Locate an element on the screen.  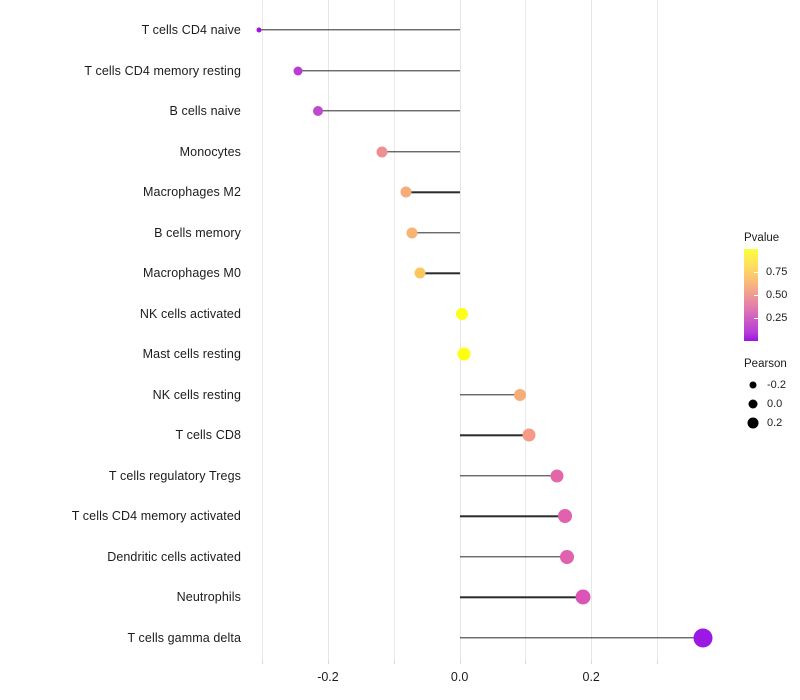
pearson-legend-label: 0.0 is located at coordinates (775, 403).